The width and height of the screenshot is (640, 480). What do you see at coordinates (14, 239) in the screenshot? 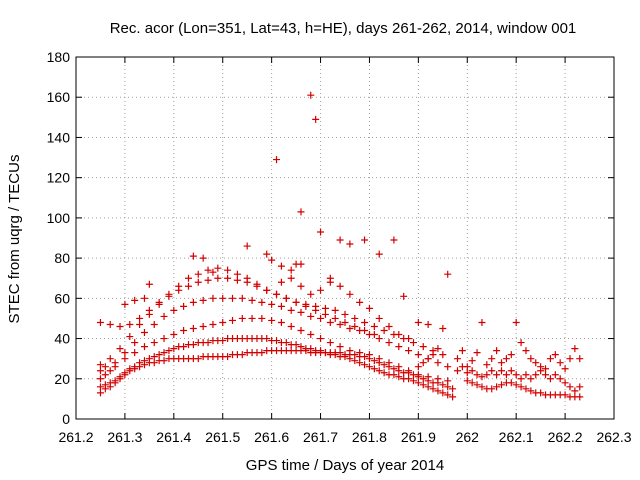
I see `y-axis-label: STEC from uqrg / TECUs` at bounding box center [14, 239].